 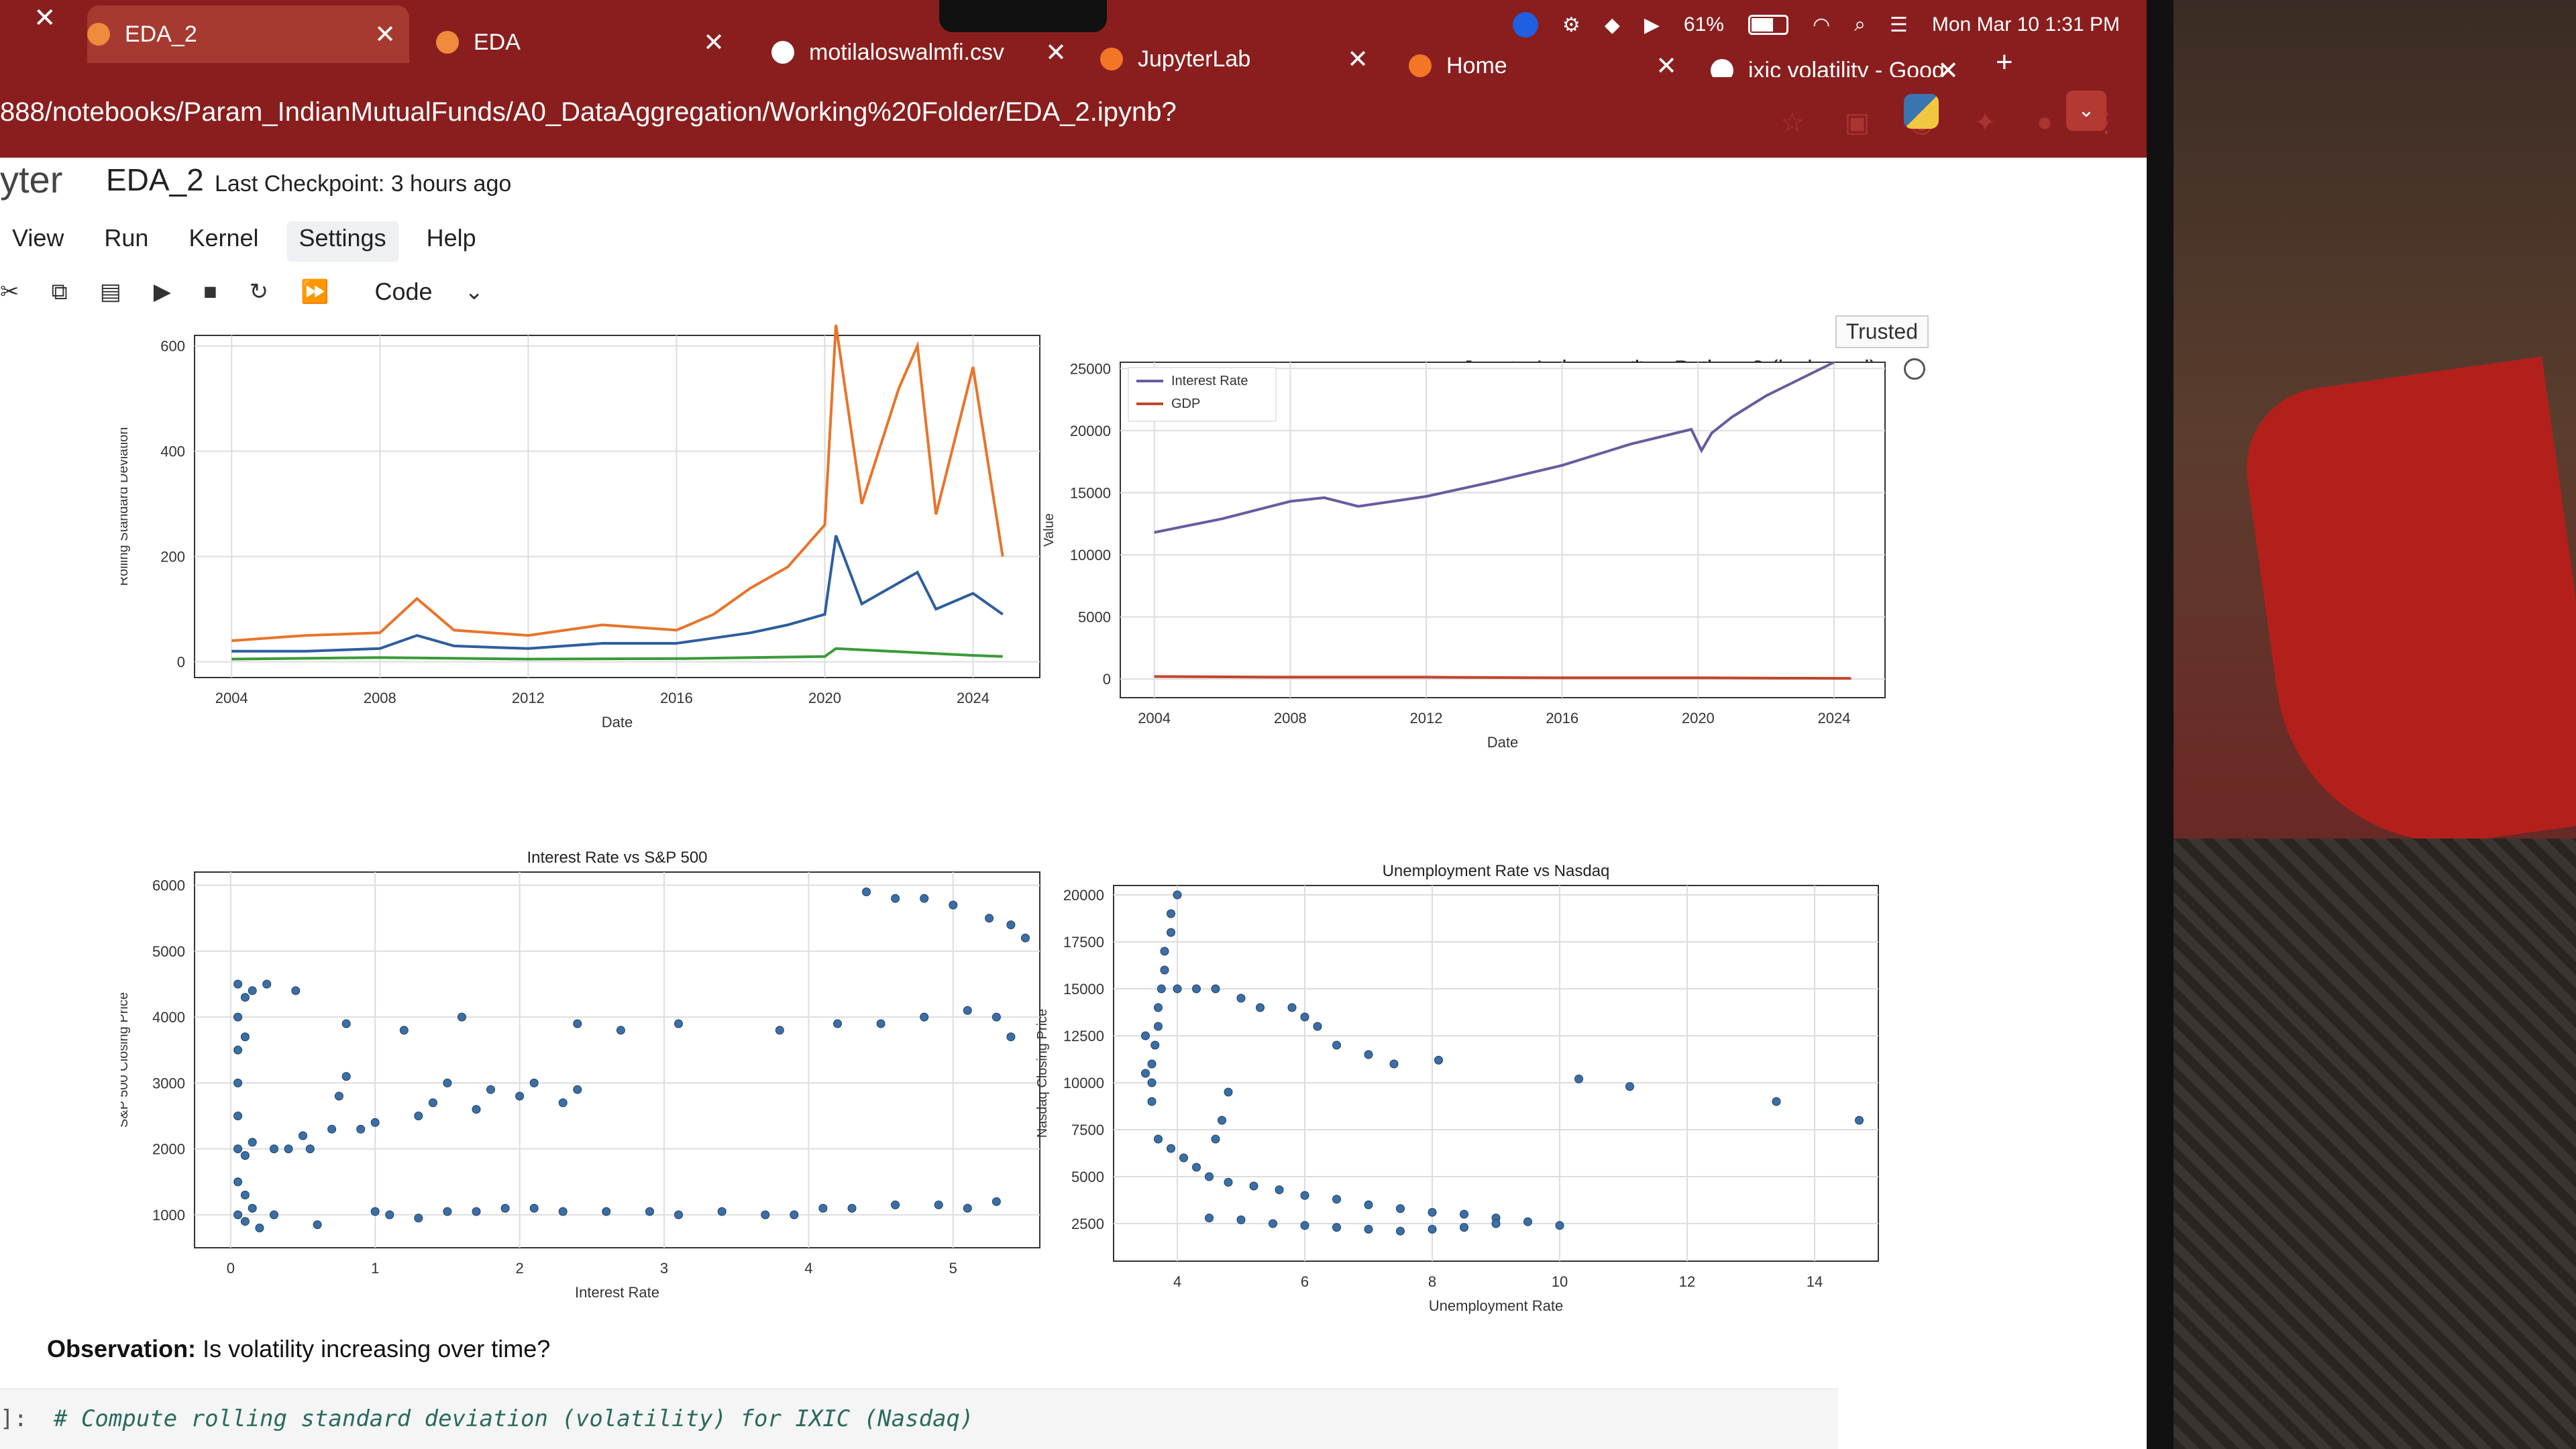 What do you see at coordinates (1898, 24) in the screenshot?
I see `control-center-icon: ☰` at bounding box center [1898, 24].